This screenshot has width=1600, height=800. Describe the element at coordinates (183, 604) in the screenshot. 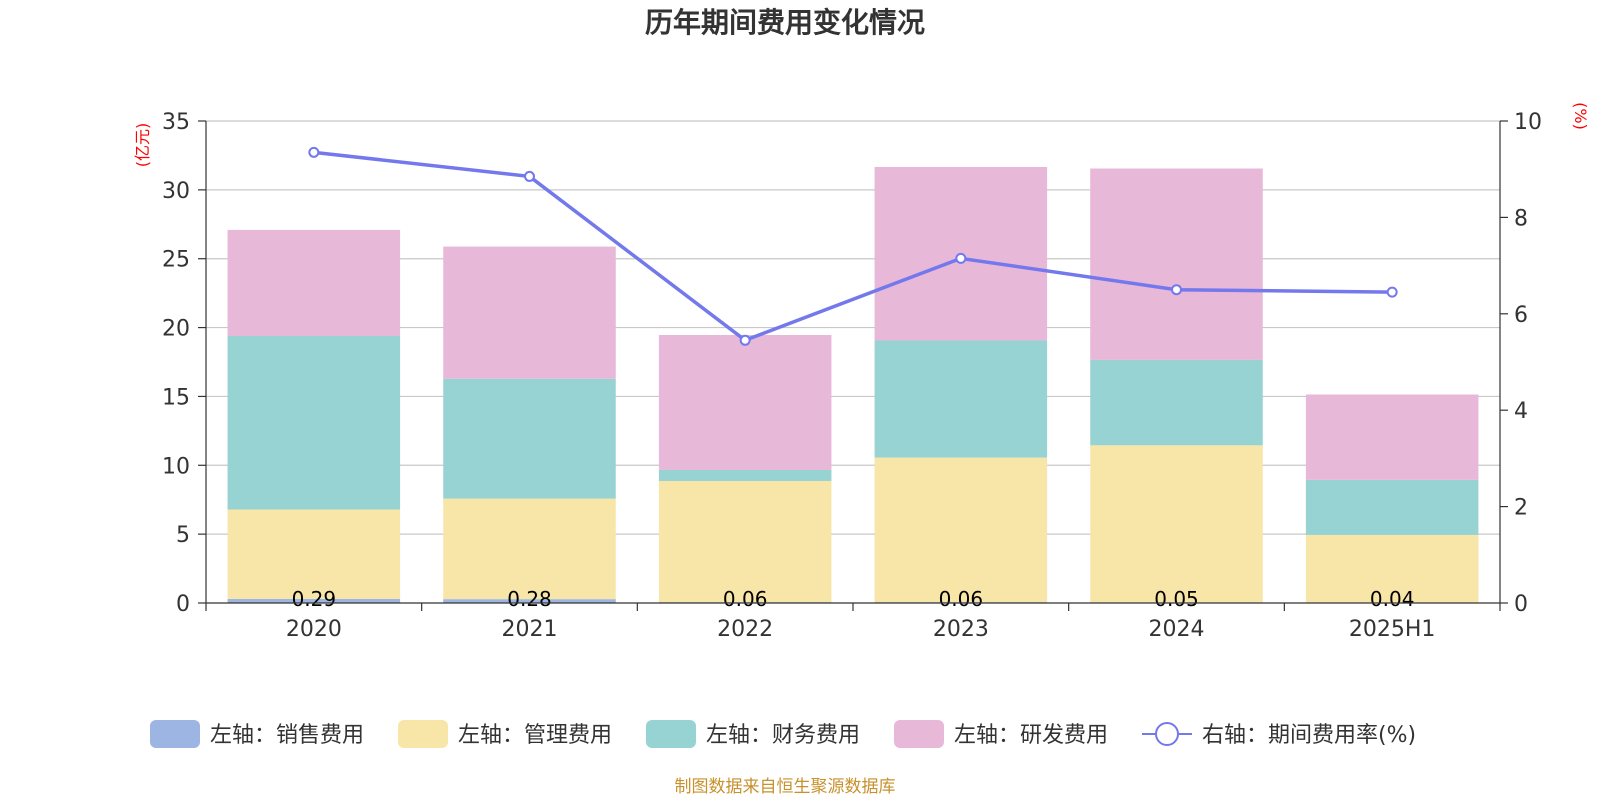

I see `left-axis-tick-label: 0` at that location.